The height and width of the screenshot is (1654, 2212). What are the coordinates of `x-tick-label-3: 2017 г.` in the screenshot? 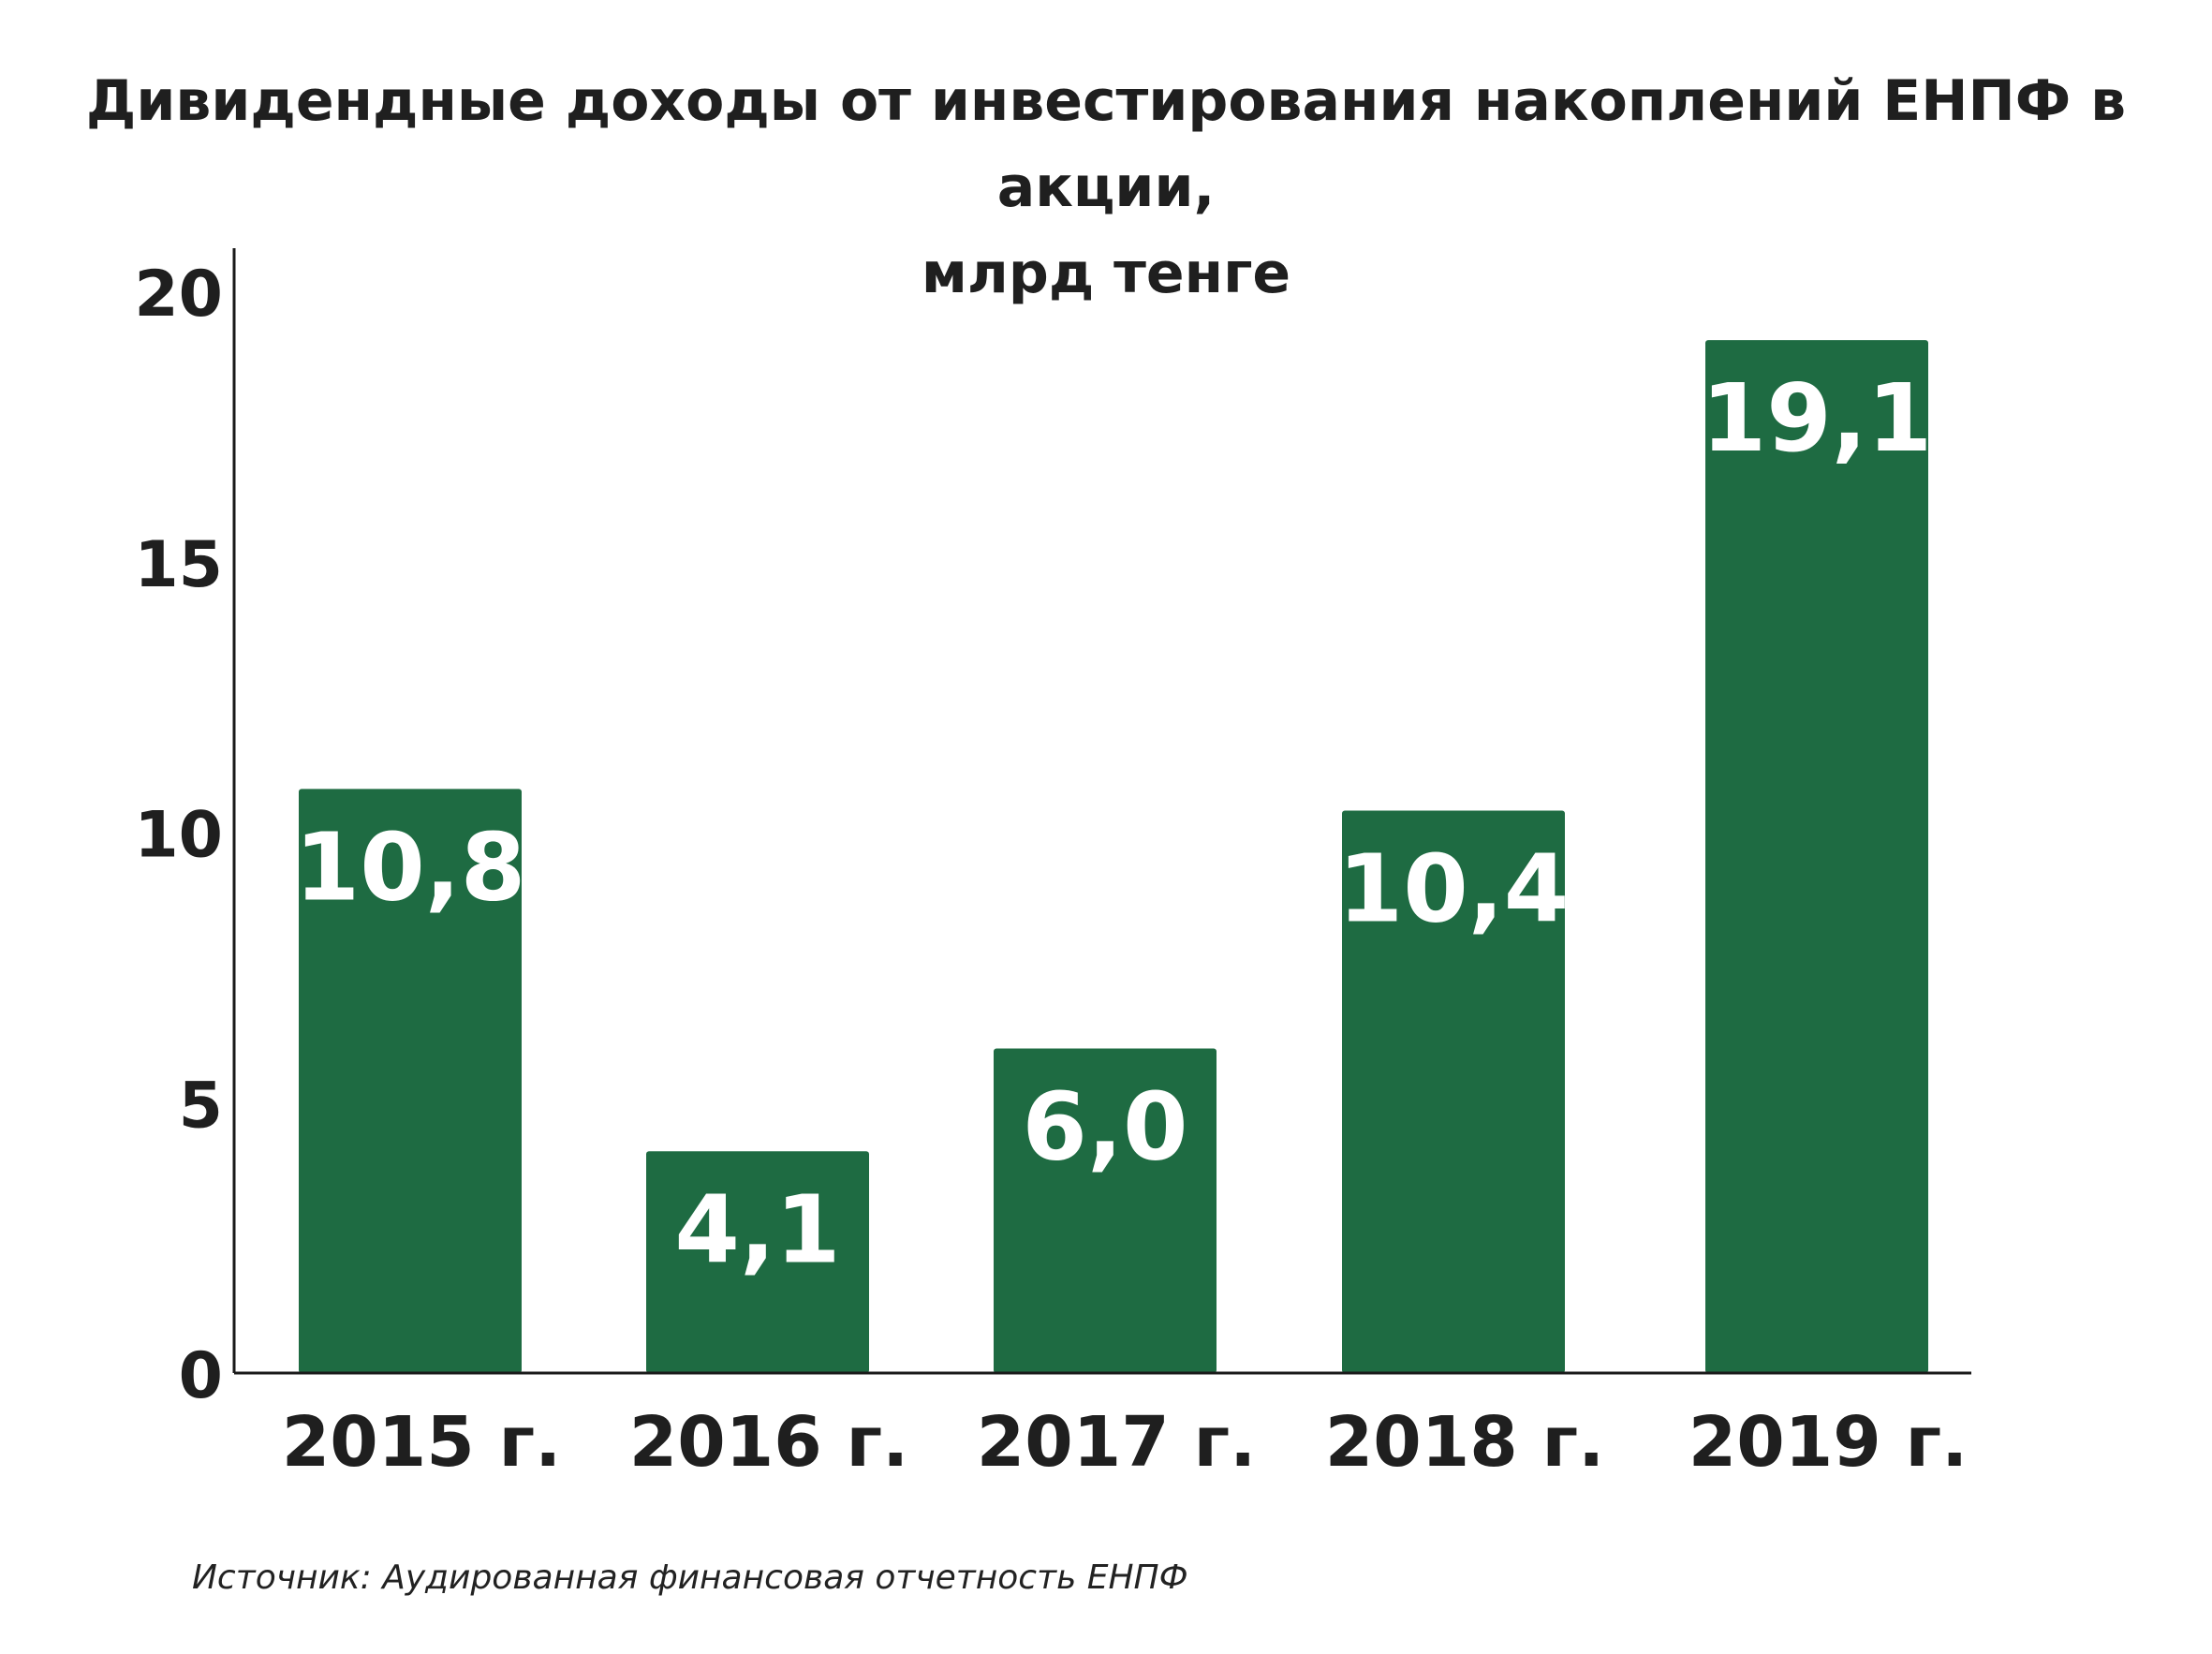 It's located at (1117, 1442).